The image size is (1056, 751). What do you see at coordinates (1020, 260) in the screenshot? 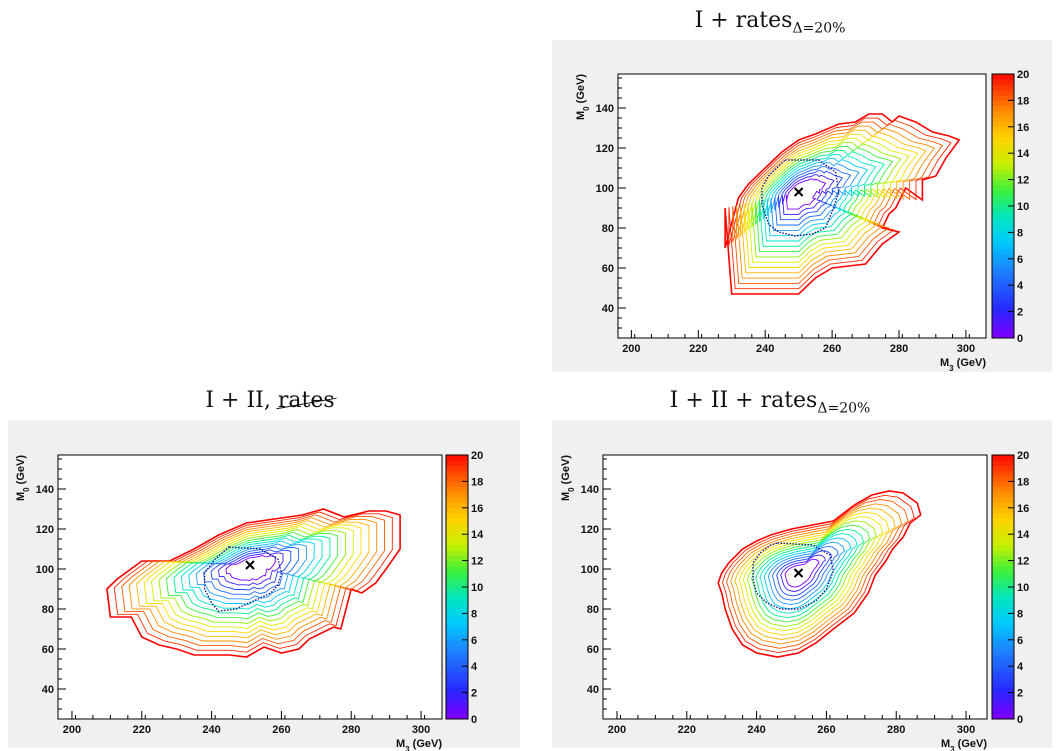
I see `colorbar-tick-label: 6` at bounding box center [1020, 260].